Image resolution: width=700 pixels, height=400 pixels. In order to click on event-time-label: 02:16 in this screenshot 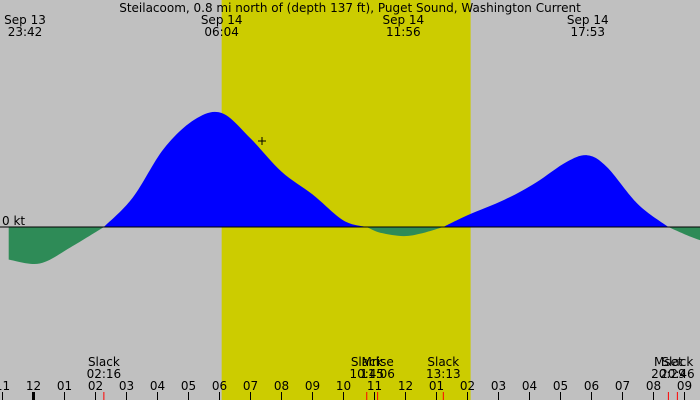, I will do `click(104, 374)`.